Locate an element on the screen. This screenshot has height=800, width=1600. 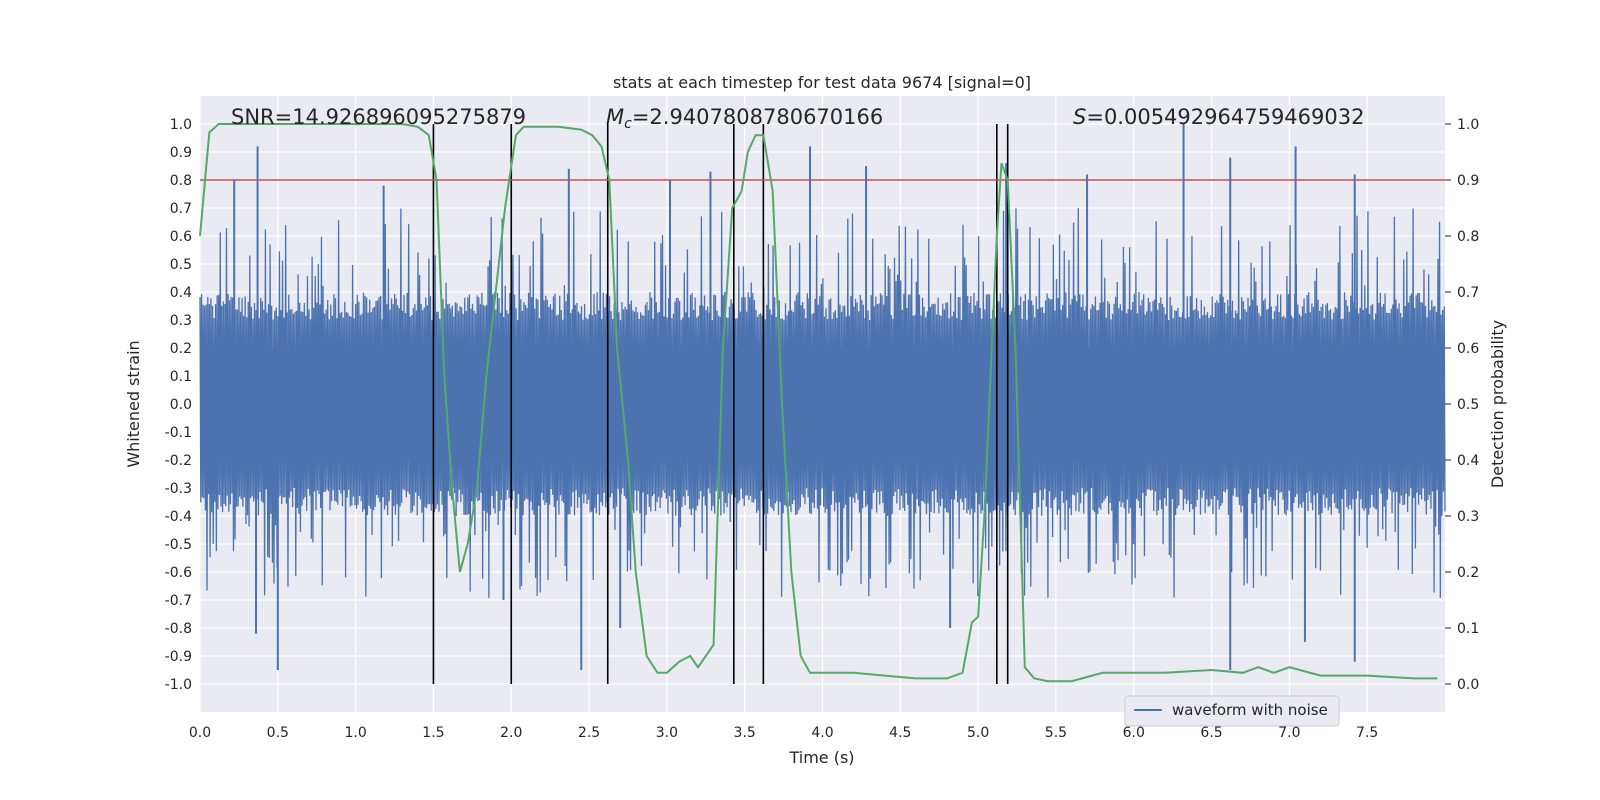
s-symbol: S is located at coordinates (1079, 117).